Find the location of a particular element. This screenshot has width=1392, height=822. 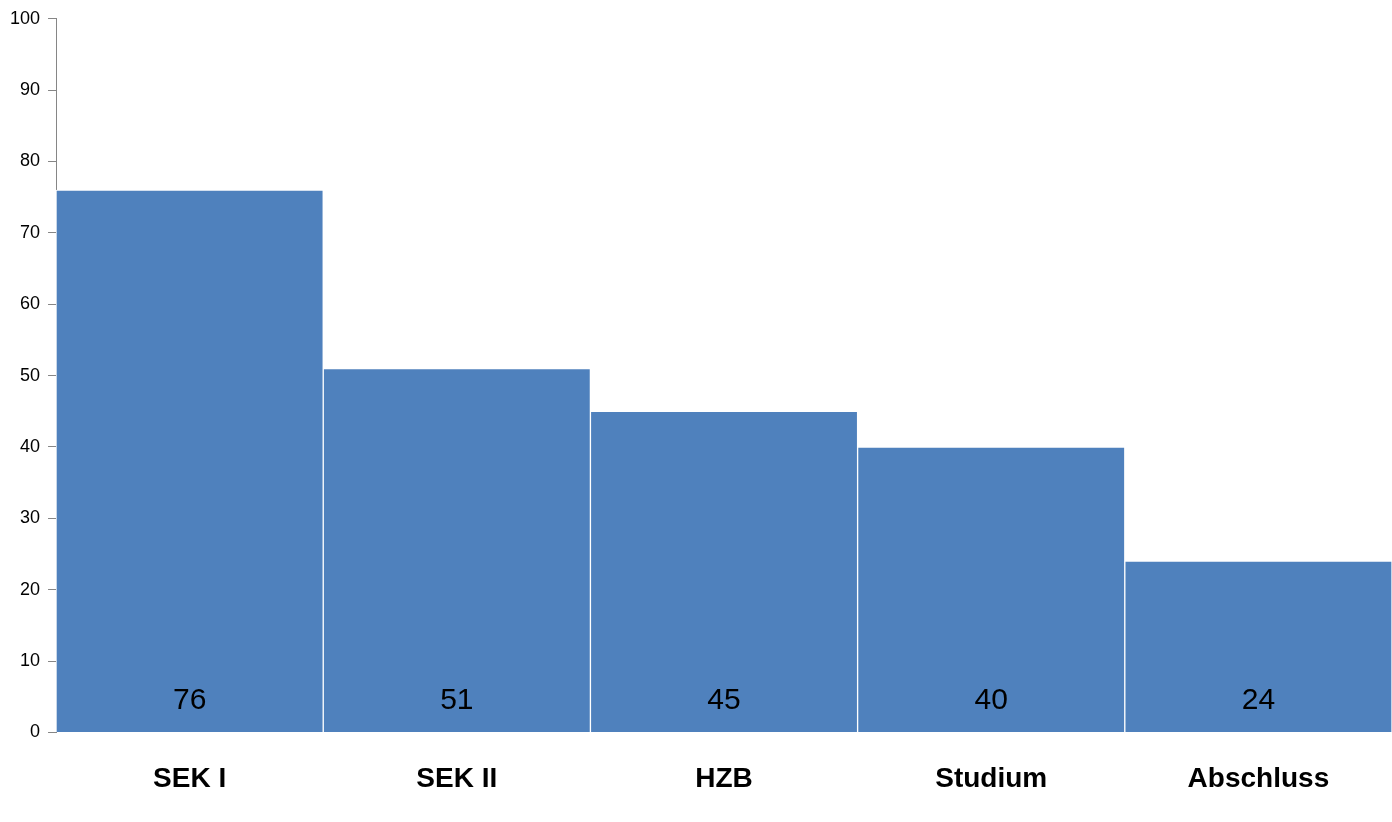

y-tick-label: 20 is located at coordinates (30, 588).